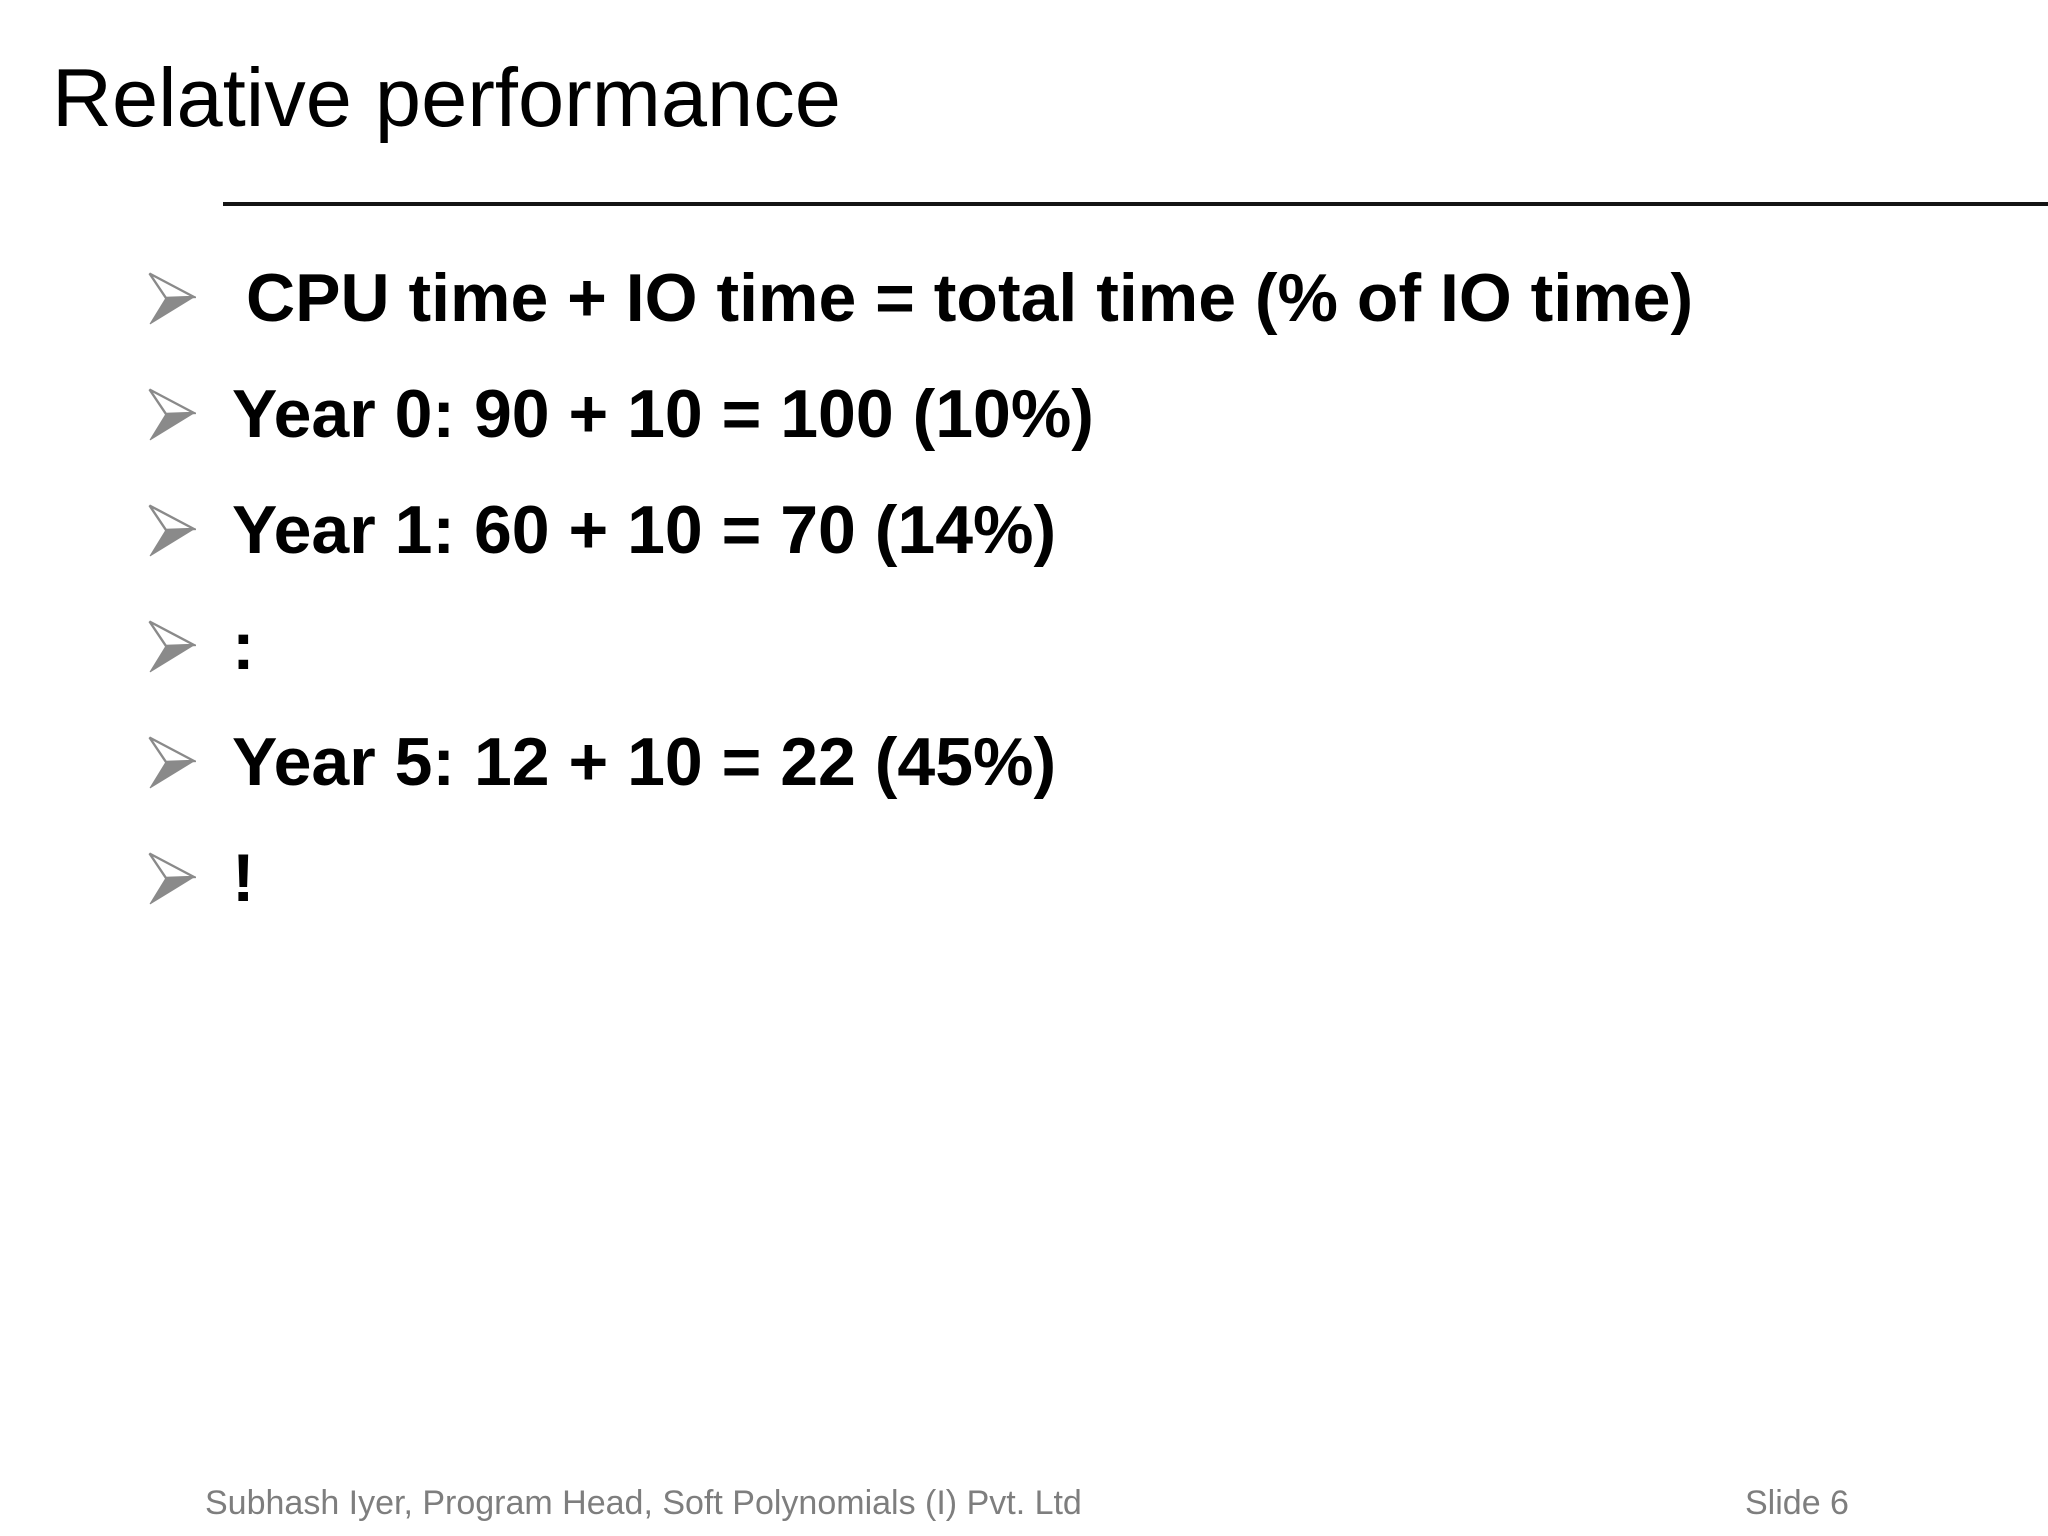 Image resolution: width=2048 pixels, height=1536 pixels. I want to click on bullet-text: Year 5: 12 + 10 = 22 (45%), so click(644, 762).